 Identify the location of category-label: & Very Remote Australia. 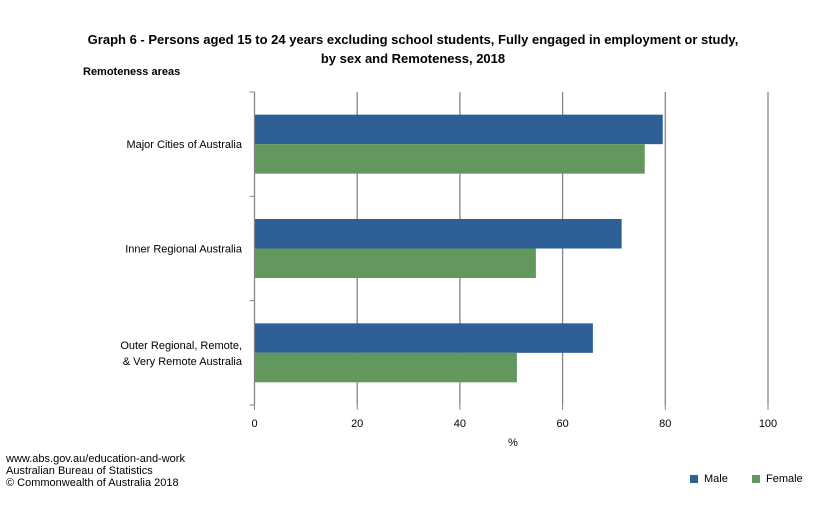
(183, 362).